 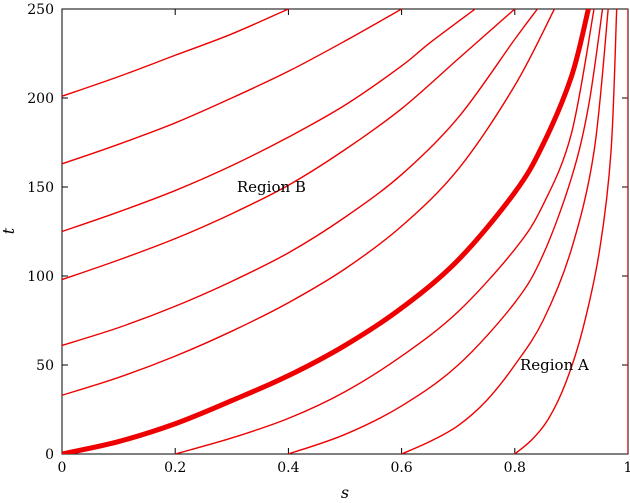 What do you see at coordinates (288, 468) in the screenshot?
I see `x-tick-label: 0.4` at bounding box center [288, 468].